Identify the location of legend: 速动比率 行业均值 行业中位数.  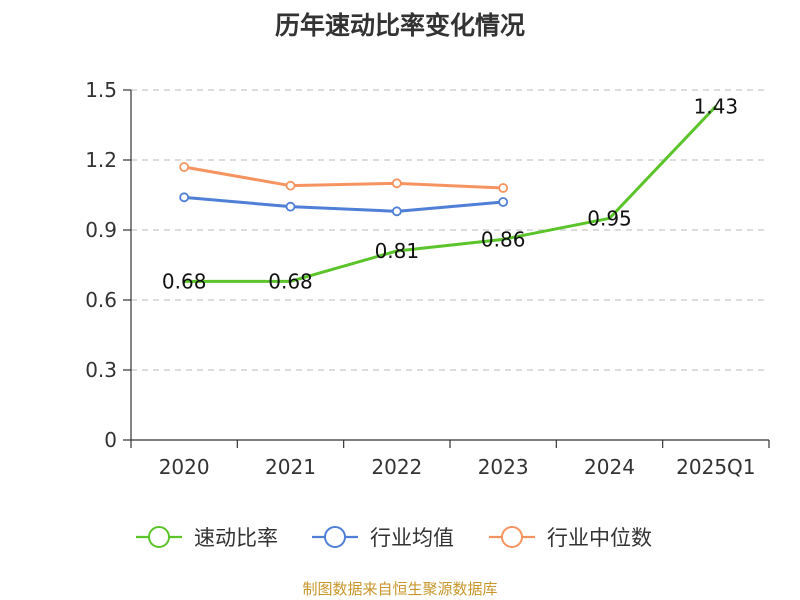
(394, 538).